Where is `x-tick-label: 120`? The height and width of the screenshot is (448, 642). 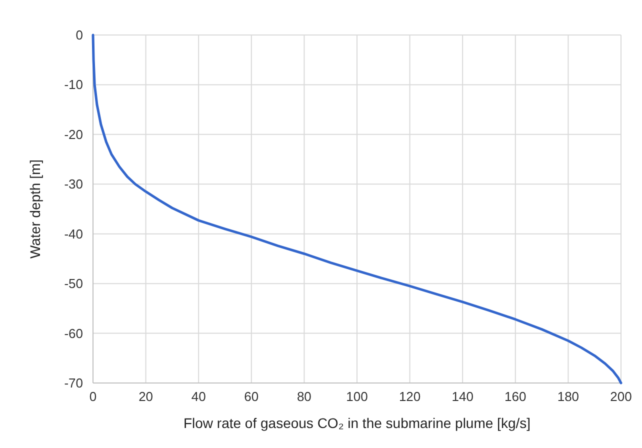
x-tick-label: 120 is located at coordinates (409, 396).